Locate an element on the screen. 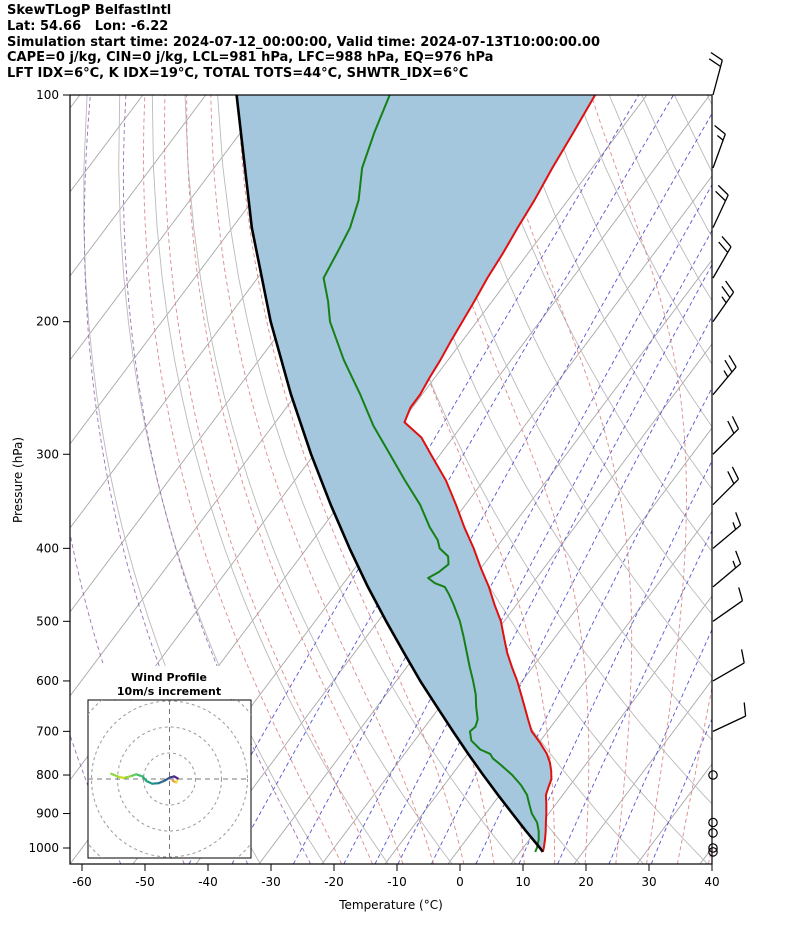  pressure-tick-label: 700 is located at coordinates (47, 731).